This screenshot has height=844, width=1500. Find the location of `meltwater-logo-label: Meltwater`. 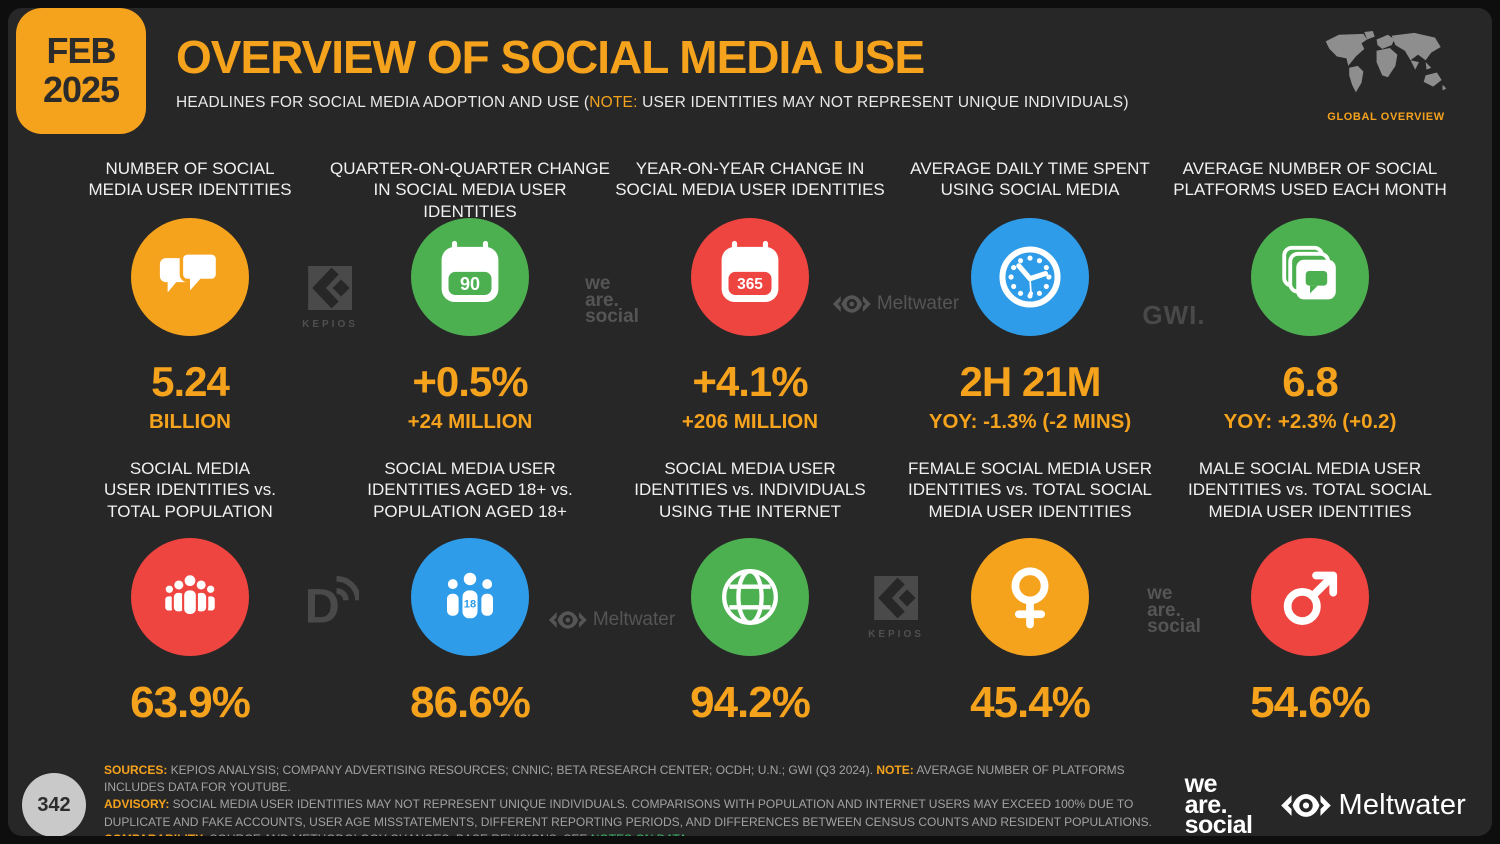

meltwater-logo-label: Meltwater is located at coordinates (1402, 804).